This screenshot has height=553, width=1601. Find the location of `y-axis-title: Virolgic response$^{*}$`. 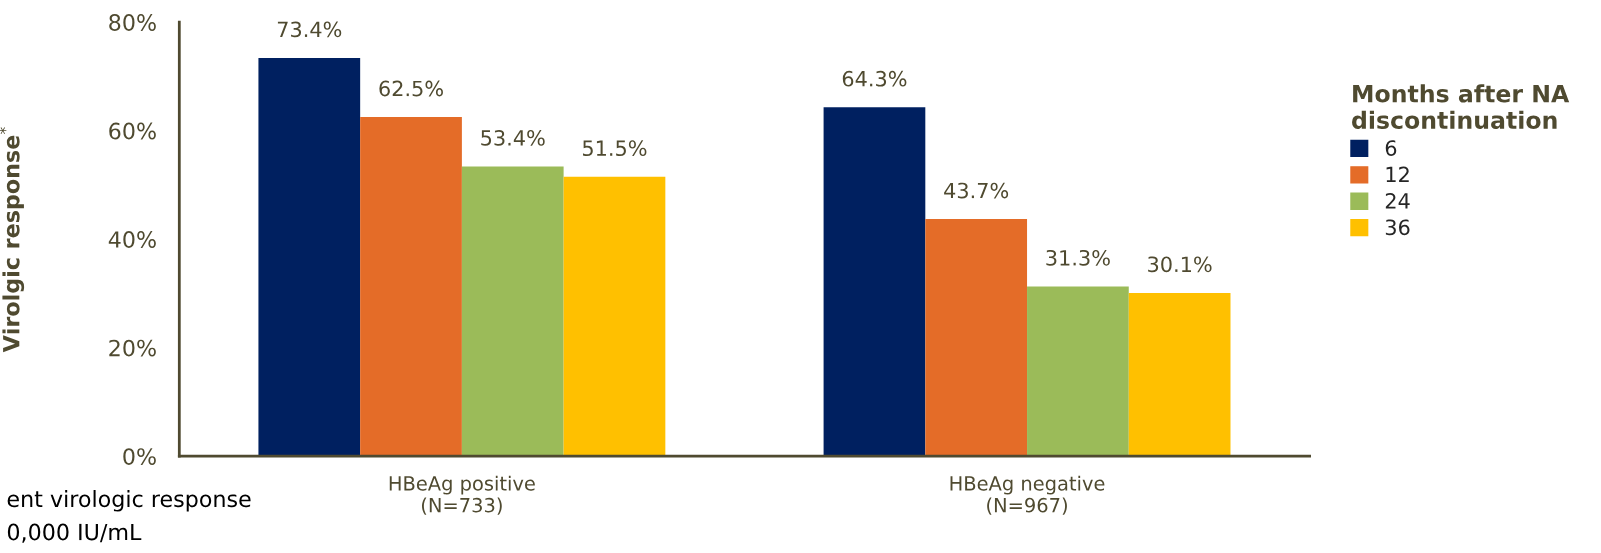

y-axis-title: Virolgic response$^{*}$ is located at coordinates (12, 240).